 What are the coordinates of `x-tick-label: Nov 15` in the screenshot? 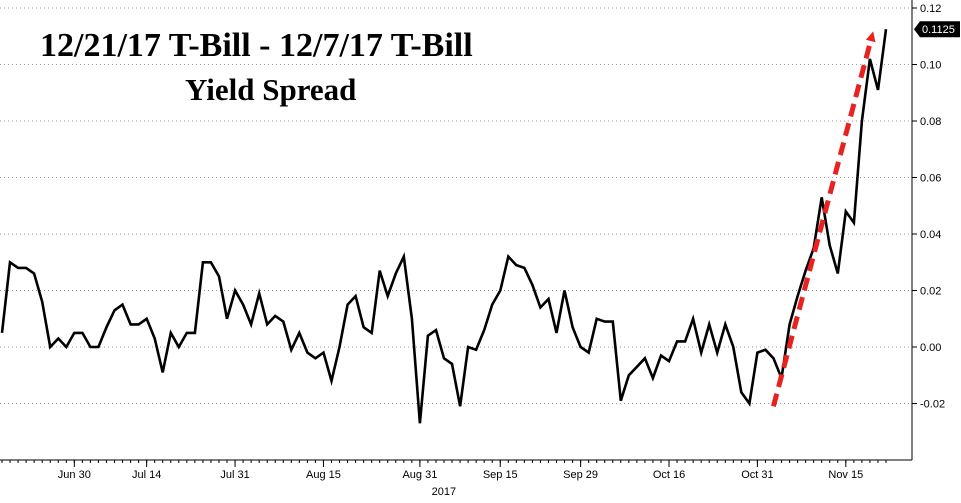 It's located at (845, 475).